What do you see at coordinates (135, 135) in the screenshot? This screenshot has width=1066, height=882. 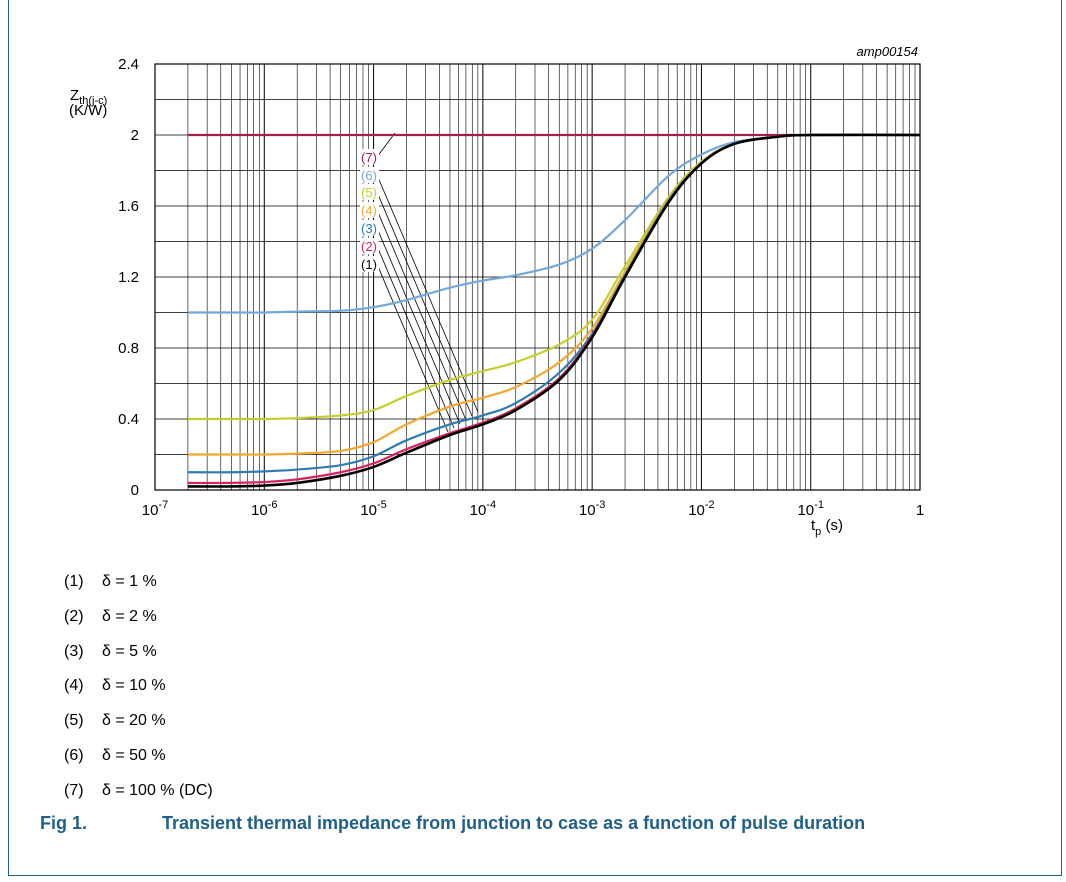 I see `y-tick-label: 2` at bounding box center [135, 135].